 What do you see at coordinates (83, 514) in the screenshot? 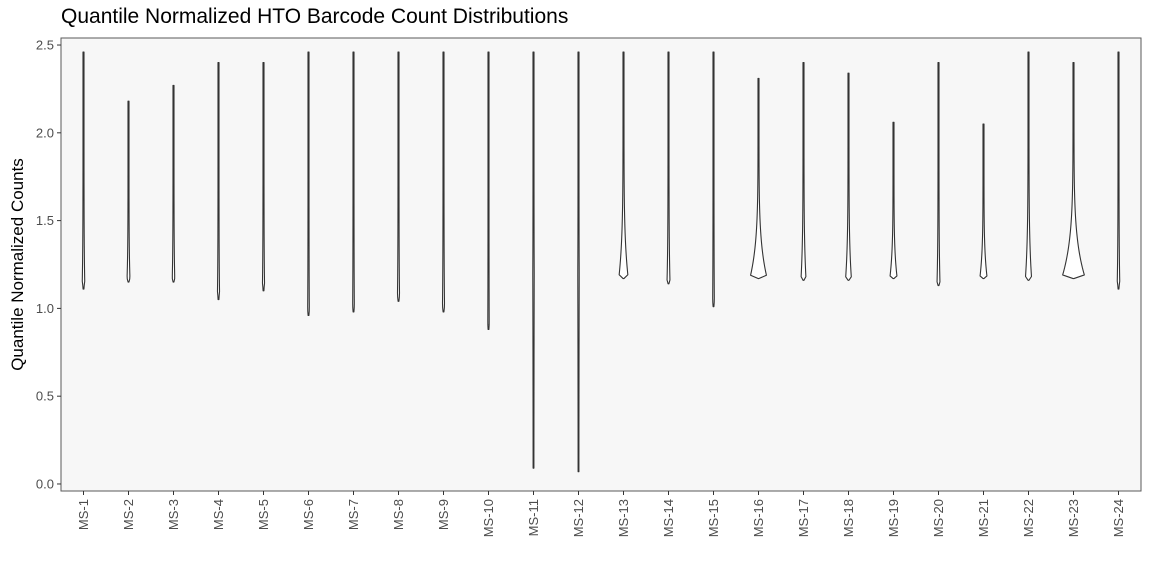
I see `x-tick-label: MS-1` at bounding box center [83, 514].